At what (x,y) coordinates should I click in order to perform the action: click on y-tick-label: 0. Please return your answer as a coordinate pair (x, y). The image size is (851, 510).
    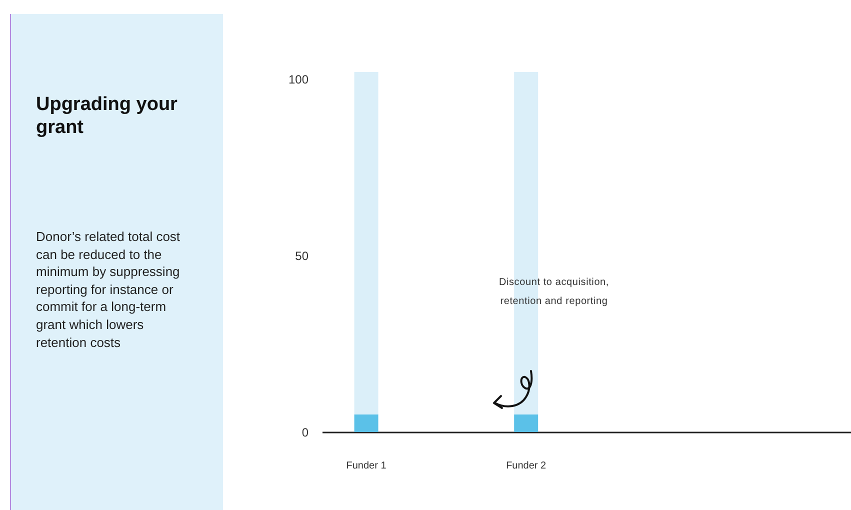
    Looking at the image, I should click on (305, 433).